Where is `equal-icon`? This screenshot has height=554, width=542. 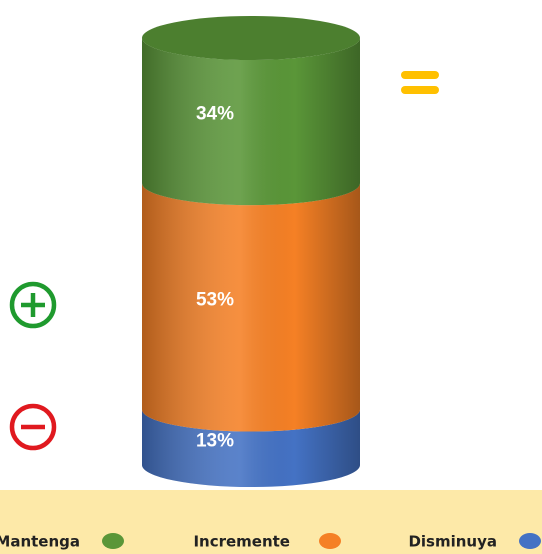 equal-icon is located at coordinates (420, 82).